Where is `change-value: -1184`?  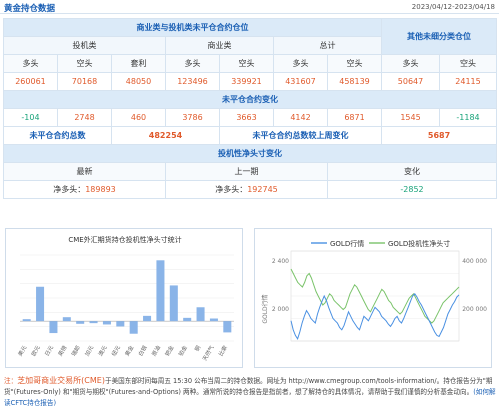
change-value: -1184 is located at coordinates (468, 117).